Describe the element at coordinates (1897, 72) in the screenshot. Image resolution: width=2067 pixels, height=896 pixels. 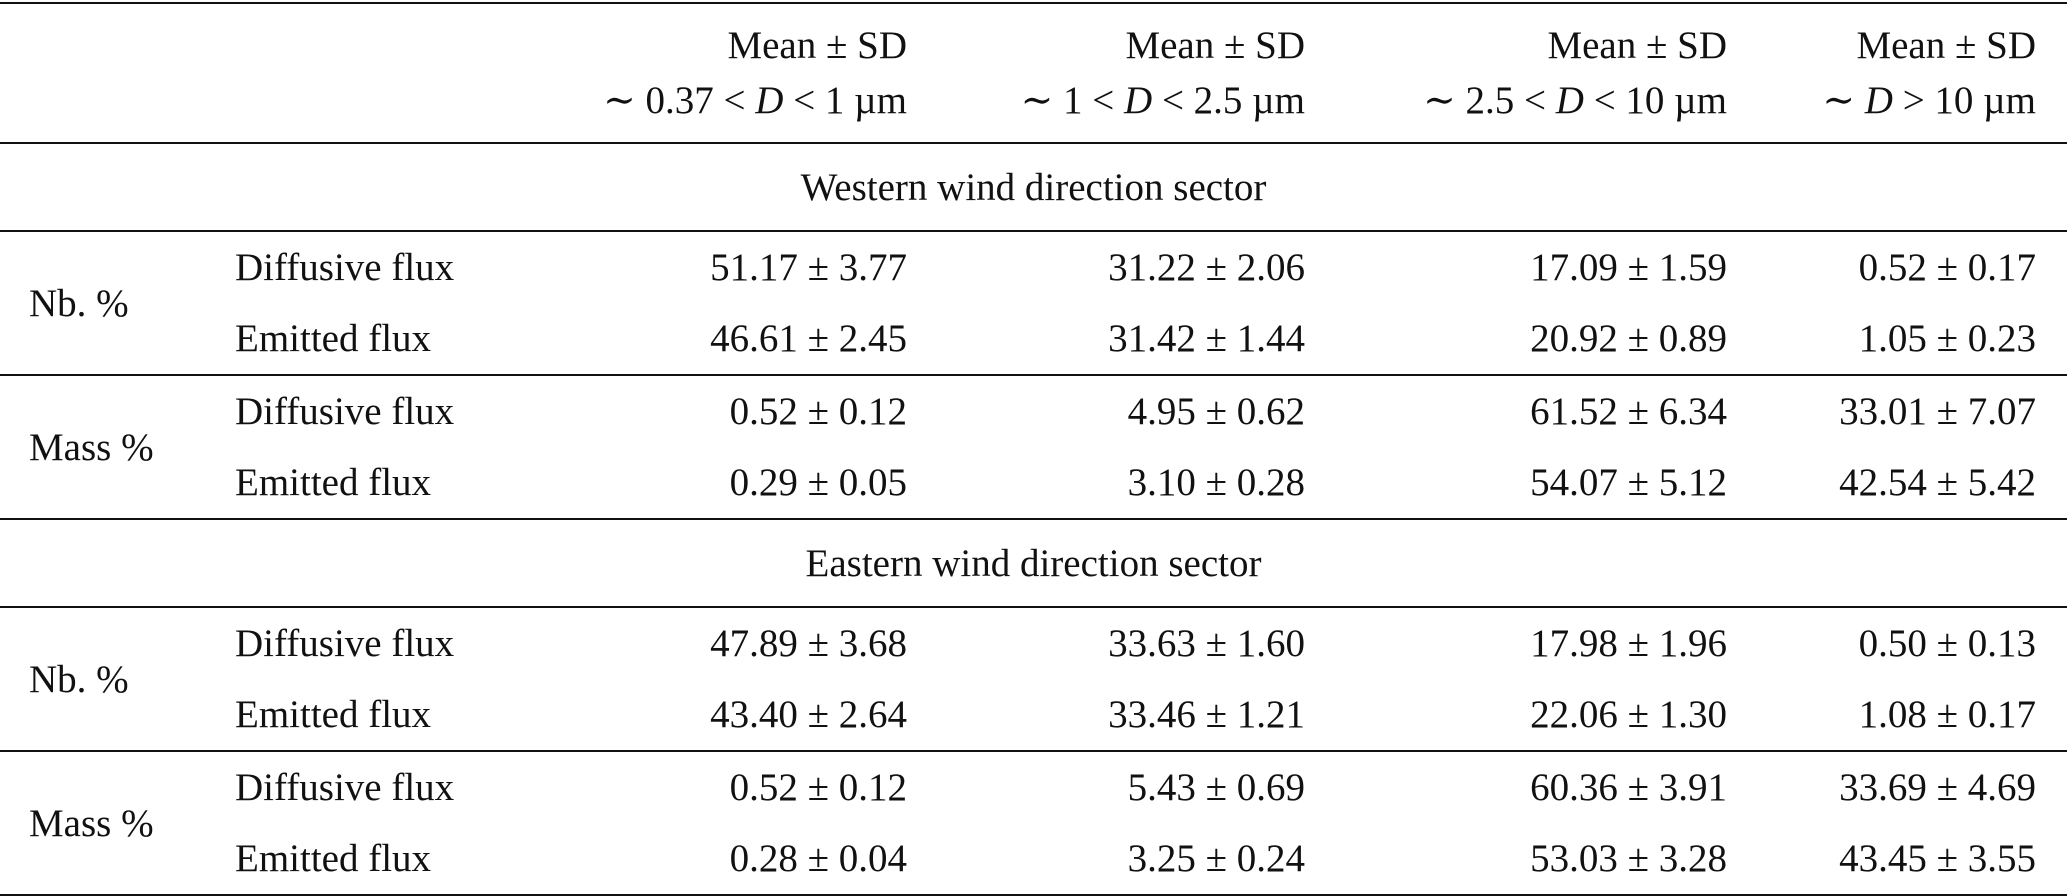
I see `column-header: Mean ± SD ∼ D > 10 µm` at that location.